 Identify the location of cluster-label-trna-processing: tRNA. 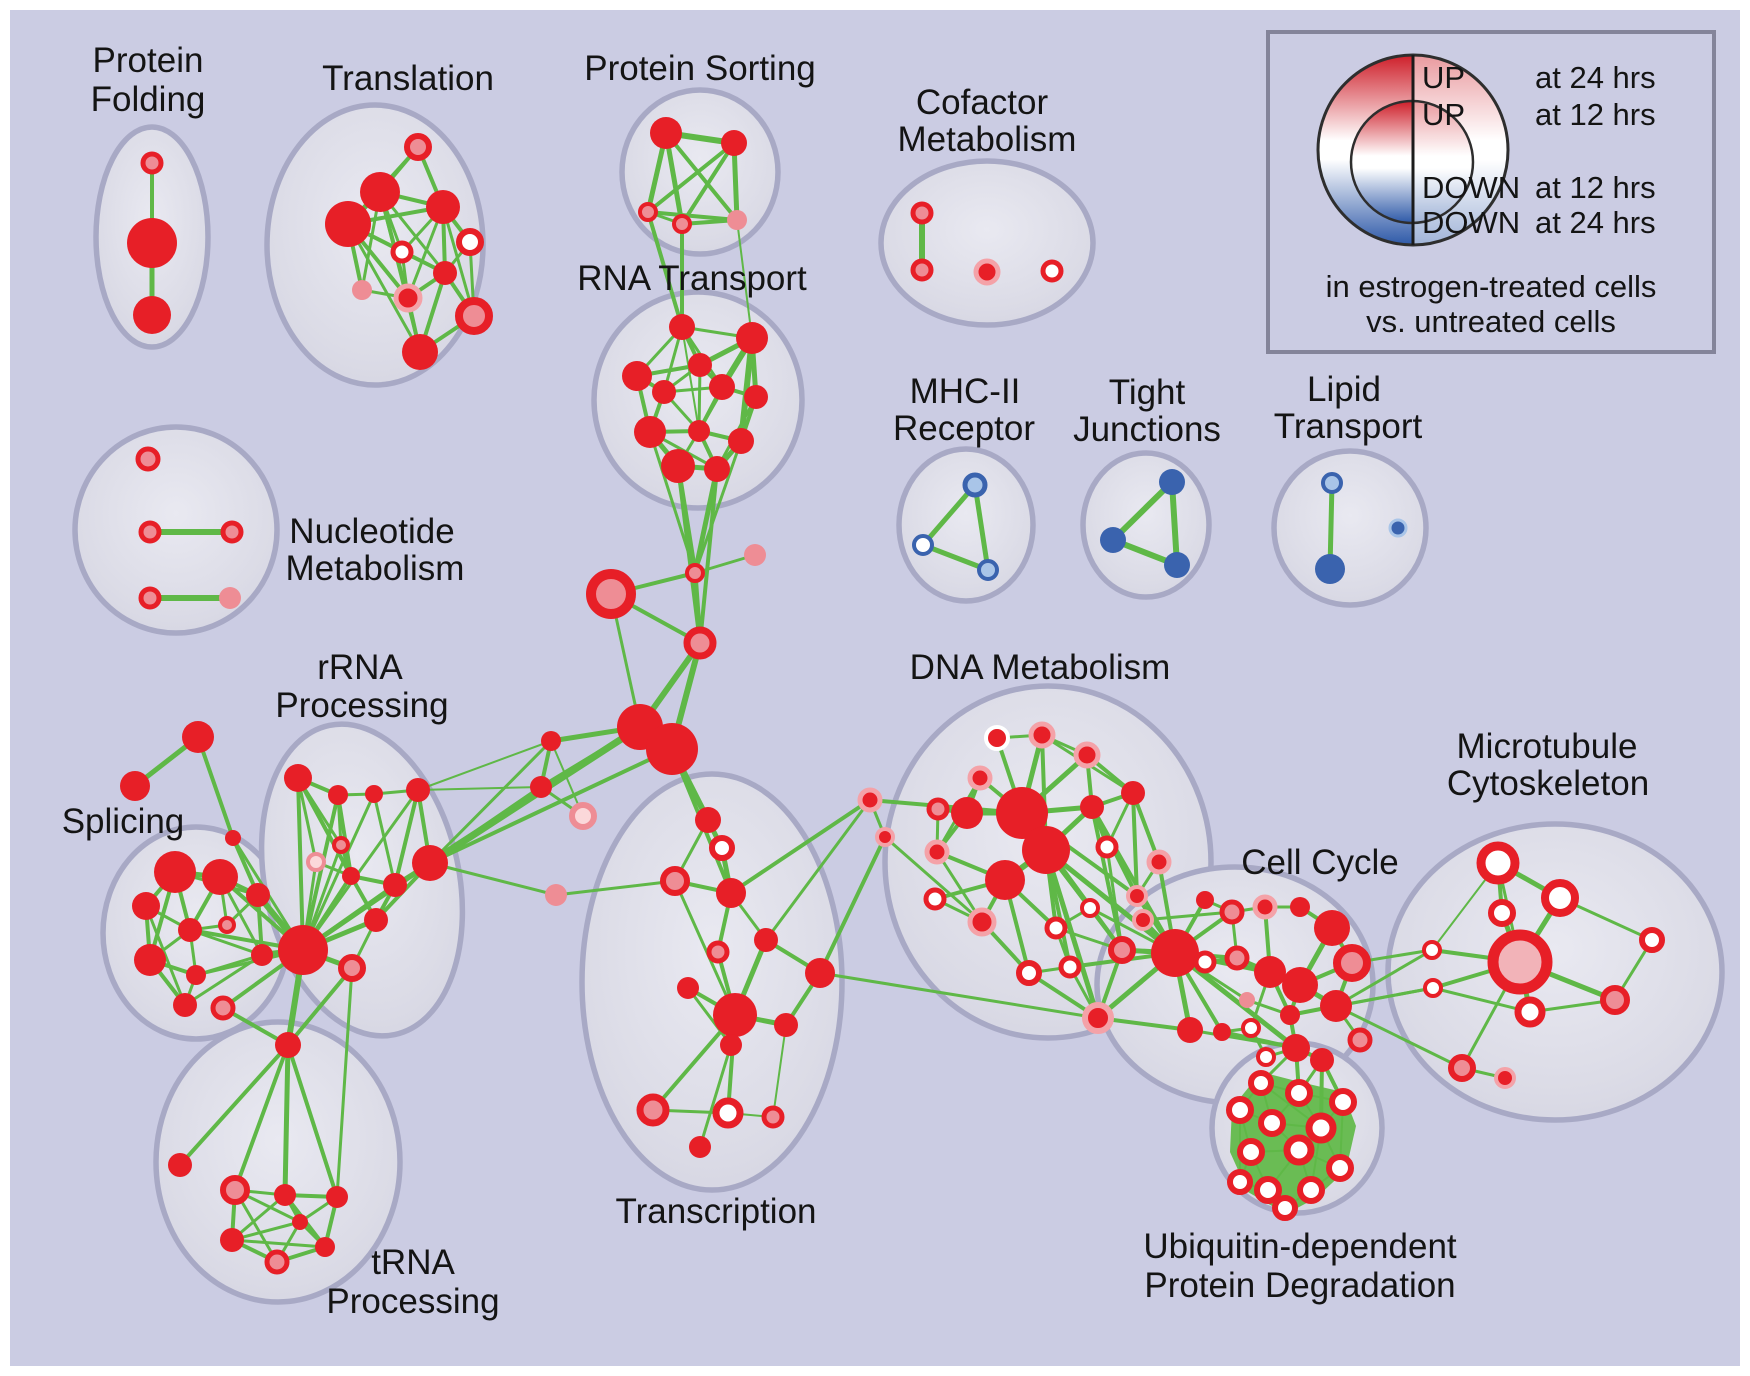
(413, 1262).